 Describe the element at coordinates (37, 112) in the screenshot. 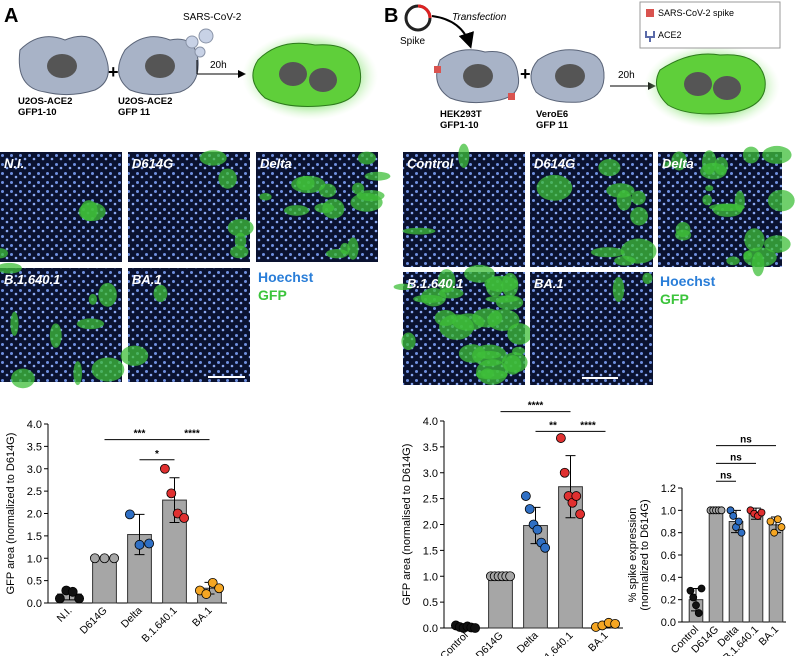

I see `cell-label: GFP1-10` at that location.